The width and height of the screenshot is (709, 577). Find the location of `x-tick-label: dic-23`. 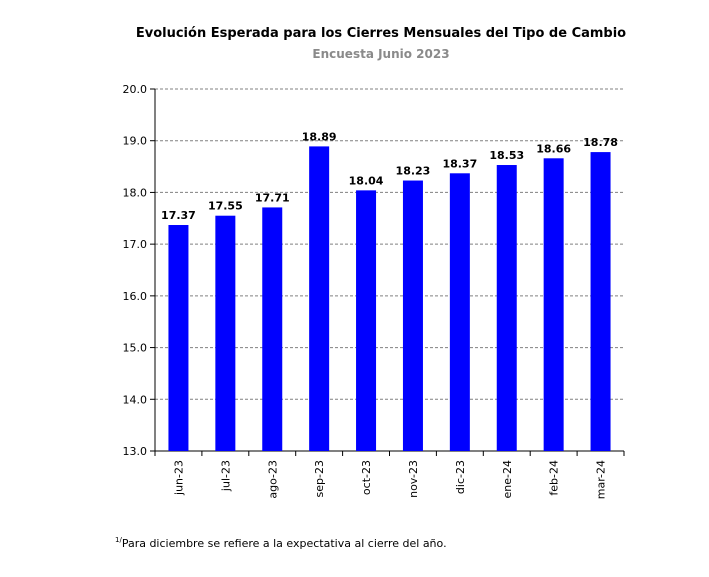

x-tick-label: dic-23 is located at coordinates (460, 477).